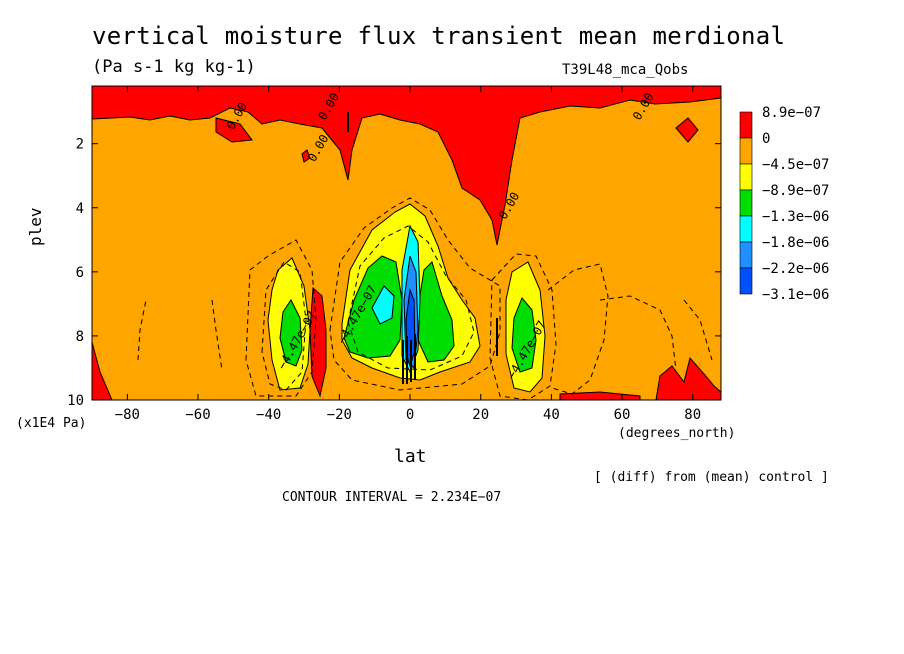 The image size is (904, 654). What do you see at coordinates (197, 415) in the screenshot?
I see `x-tick-label: −60` at bounding box center [197, 415].